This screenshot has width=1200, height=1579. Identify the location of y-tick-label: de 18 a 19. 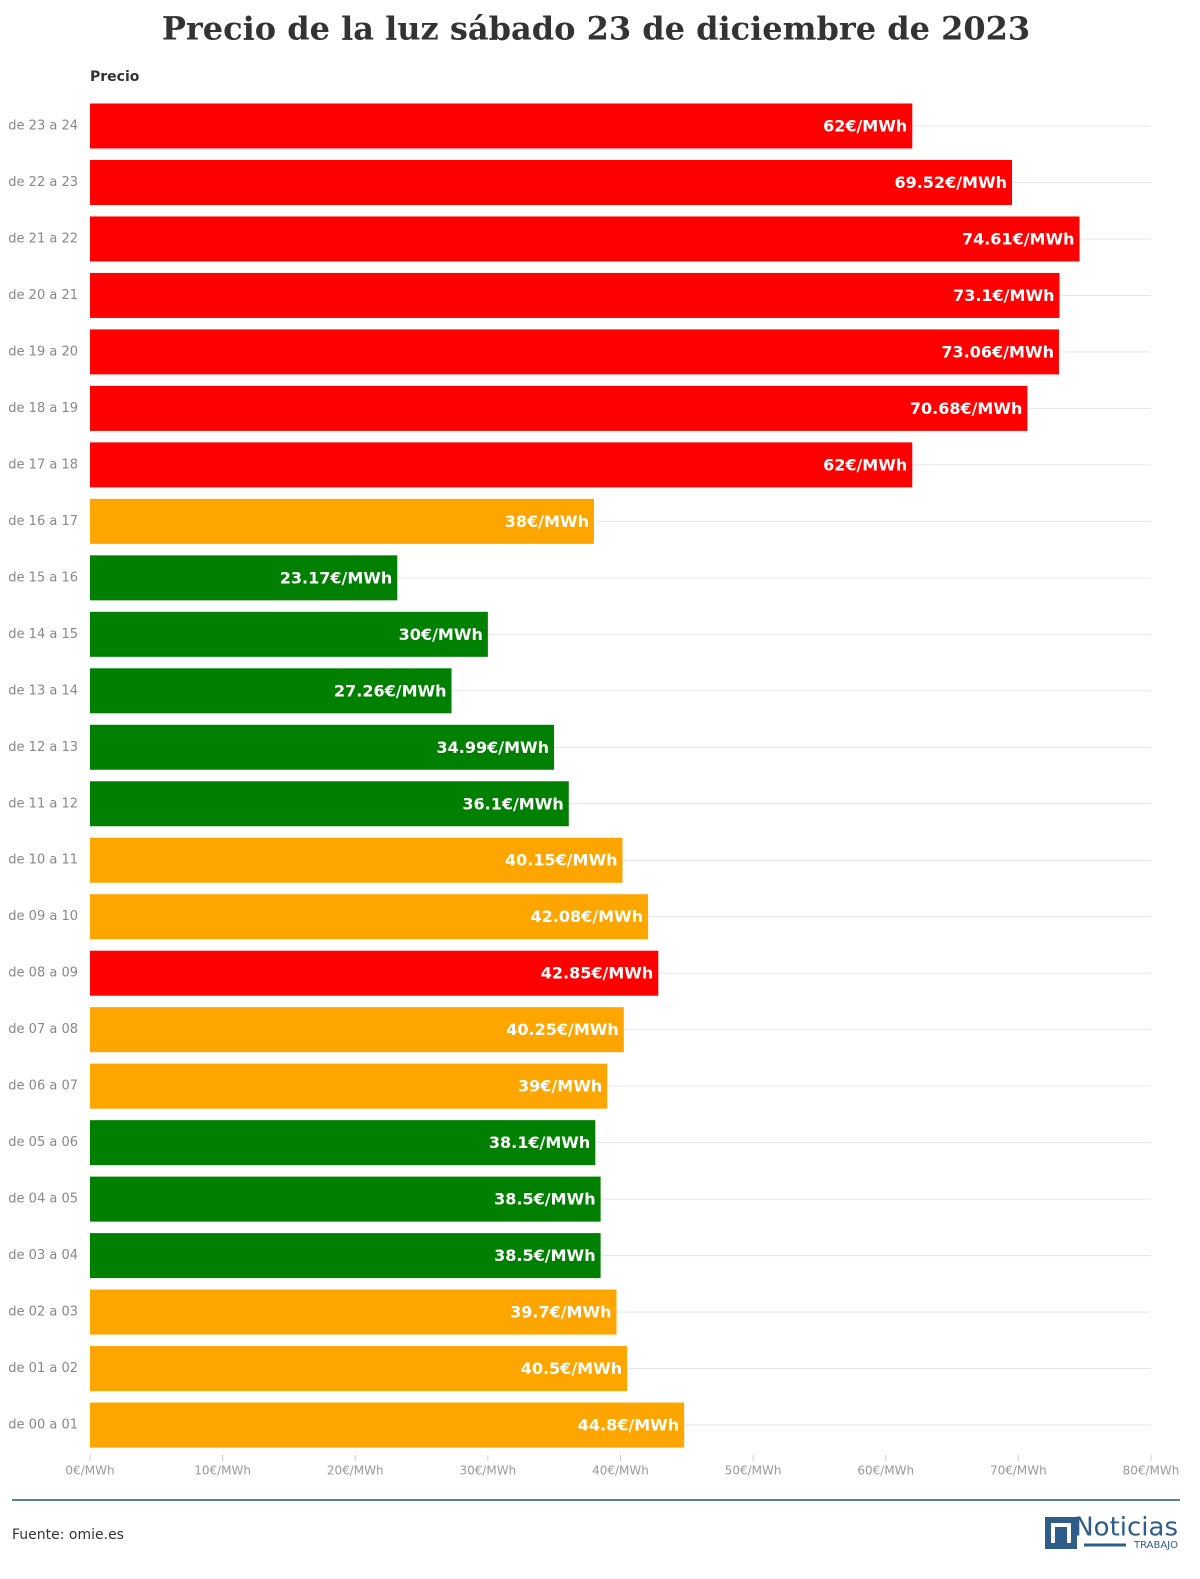
(43, 408).